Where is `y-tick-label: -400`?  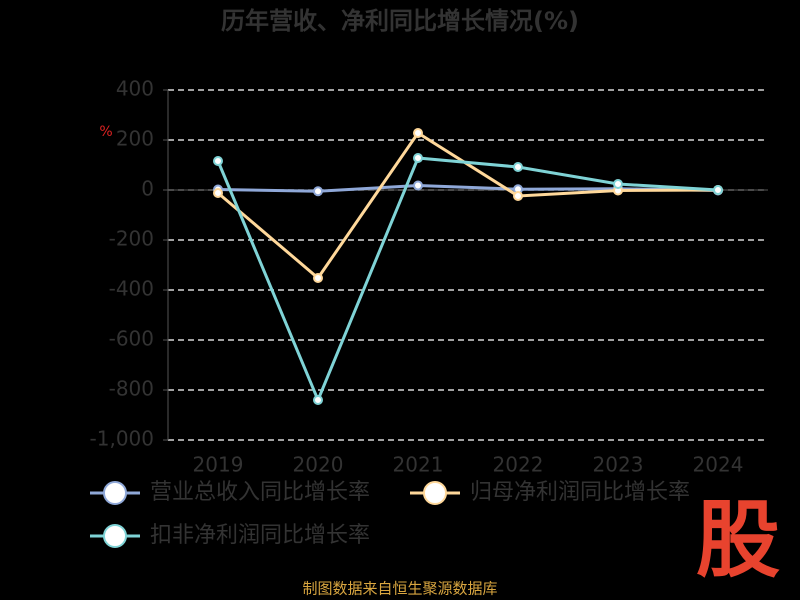 y-tick-label: -400 is located at coordinates (131, 289).